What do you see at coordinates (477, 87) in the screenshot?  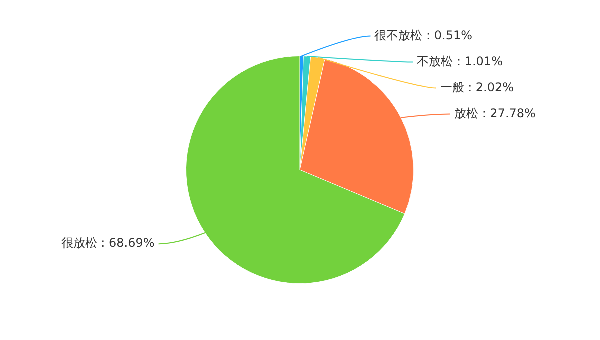 I see `slice-label: 一般 : 2.02%` at bounding box center [477, 87].